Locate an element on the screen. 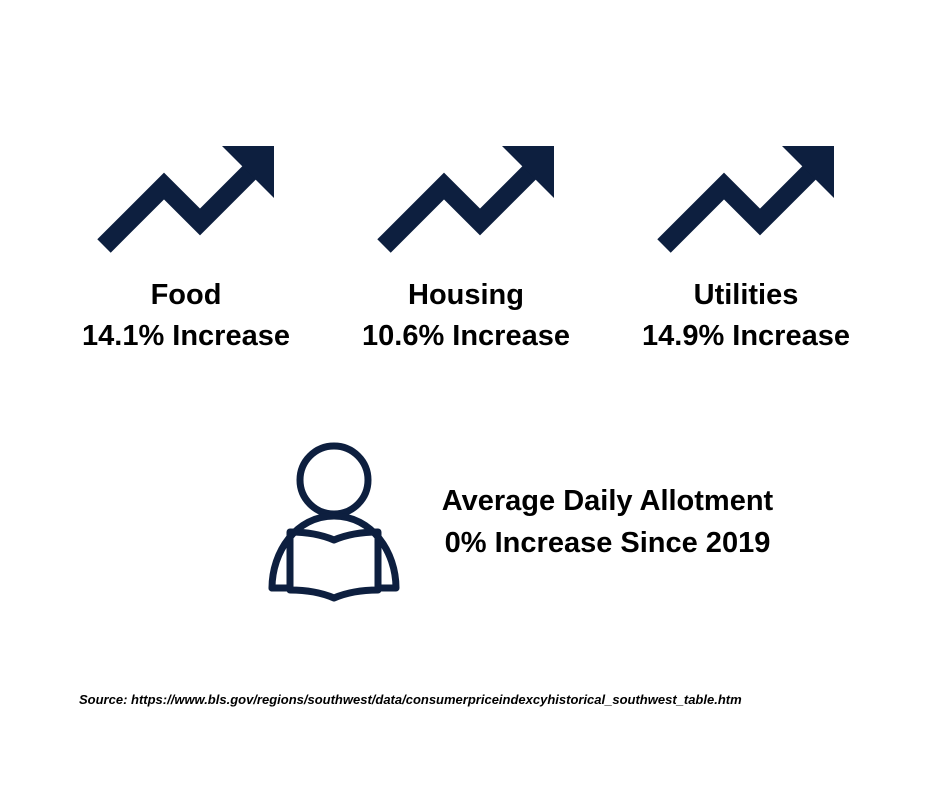 The height and width of the screenshot is (788, 940). stat-utilities: Utilities 14.9% Increase is located at coordinates (746, 248).